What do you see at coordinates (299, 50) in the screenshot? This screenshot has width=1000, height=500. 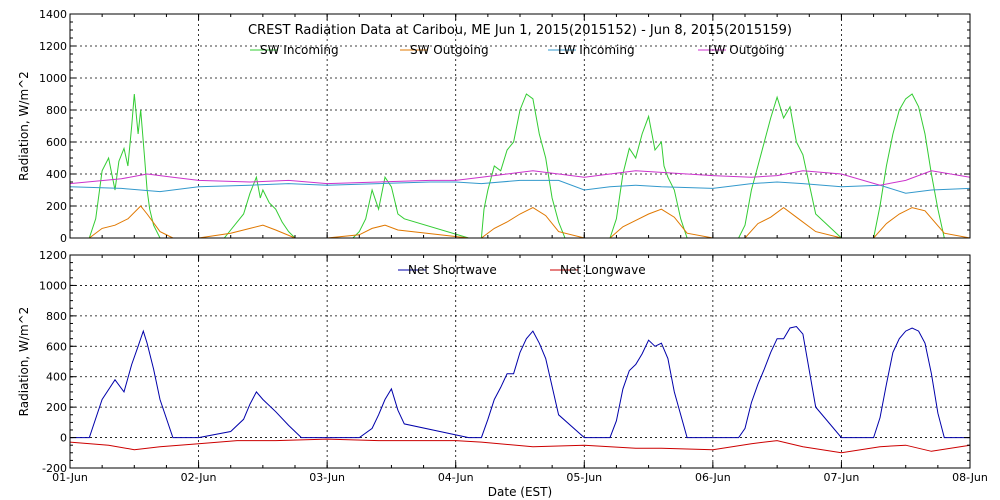 I see `legend-label: SW Incoming` at bounding box center [299, 50].